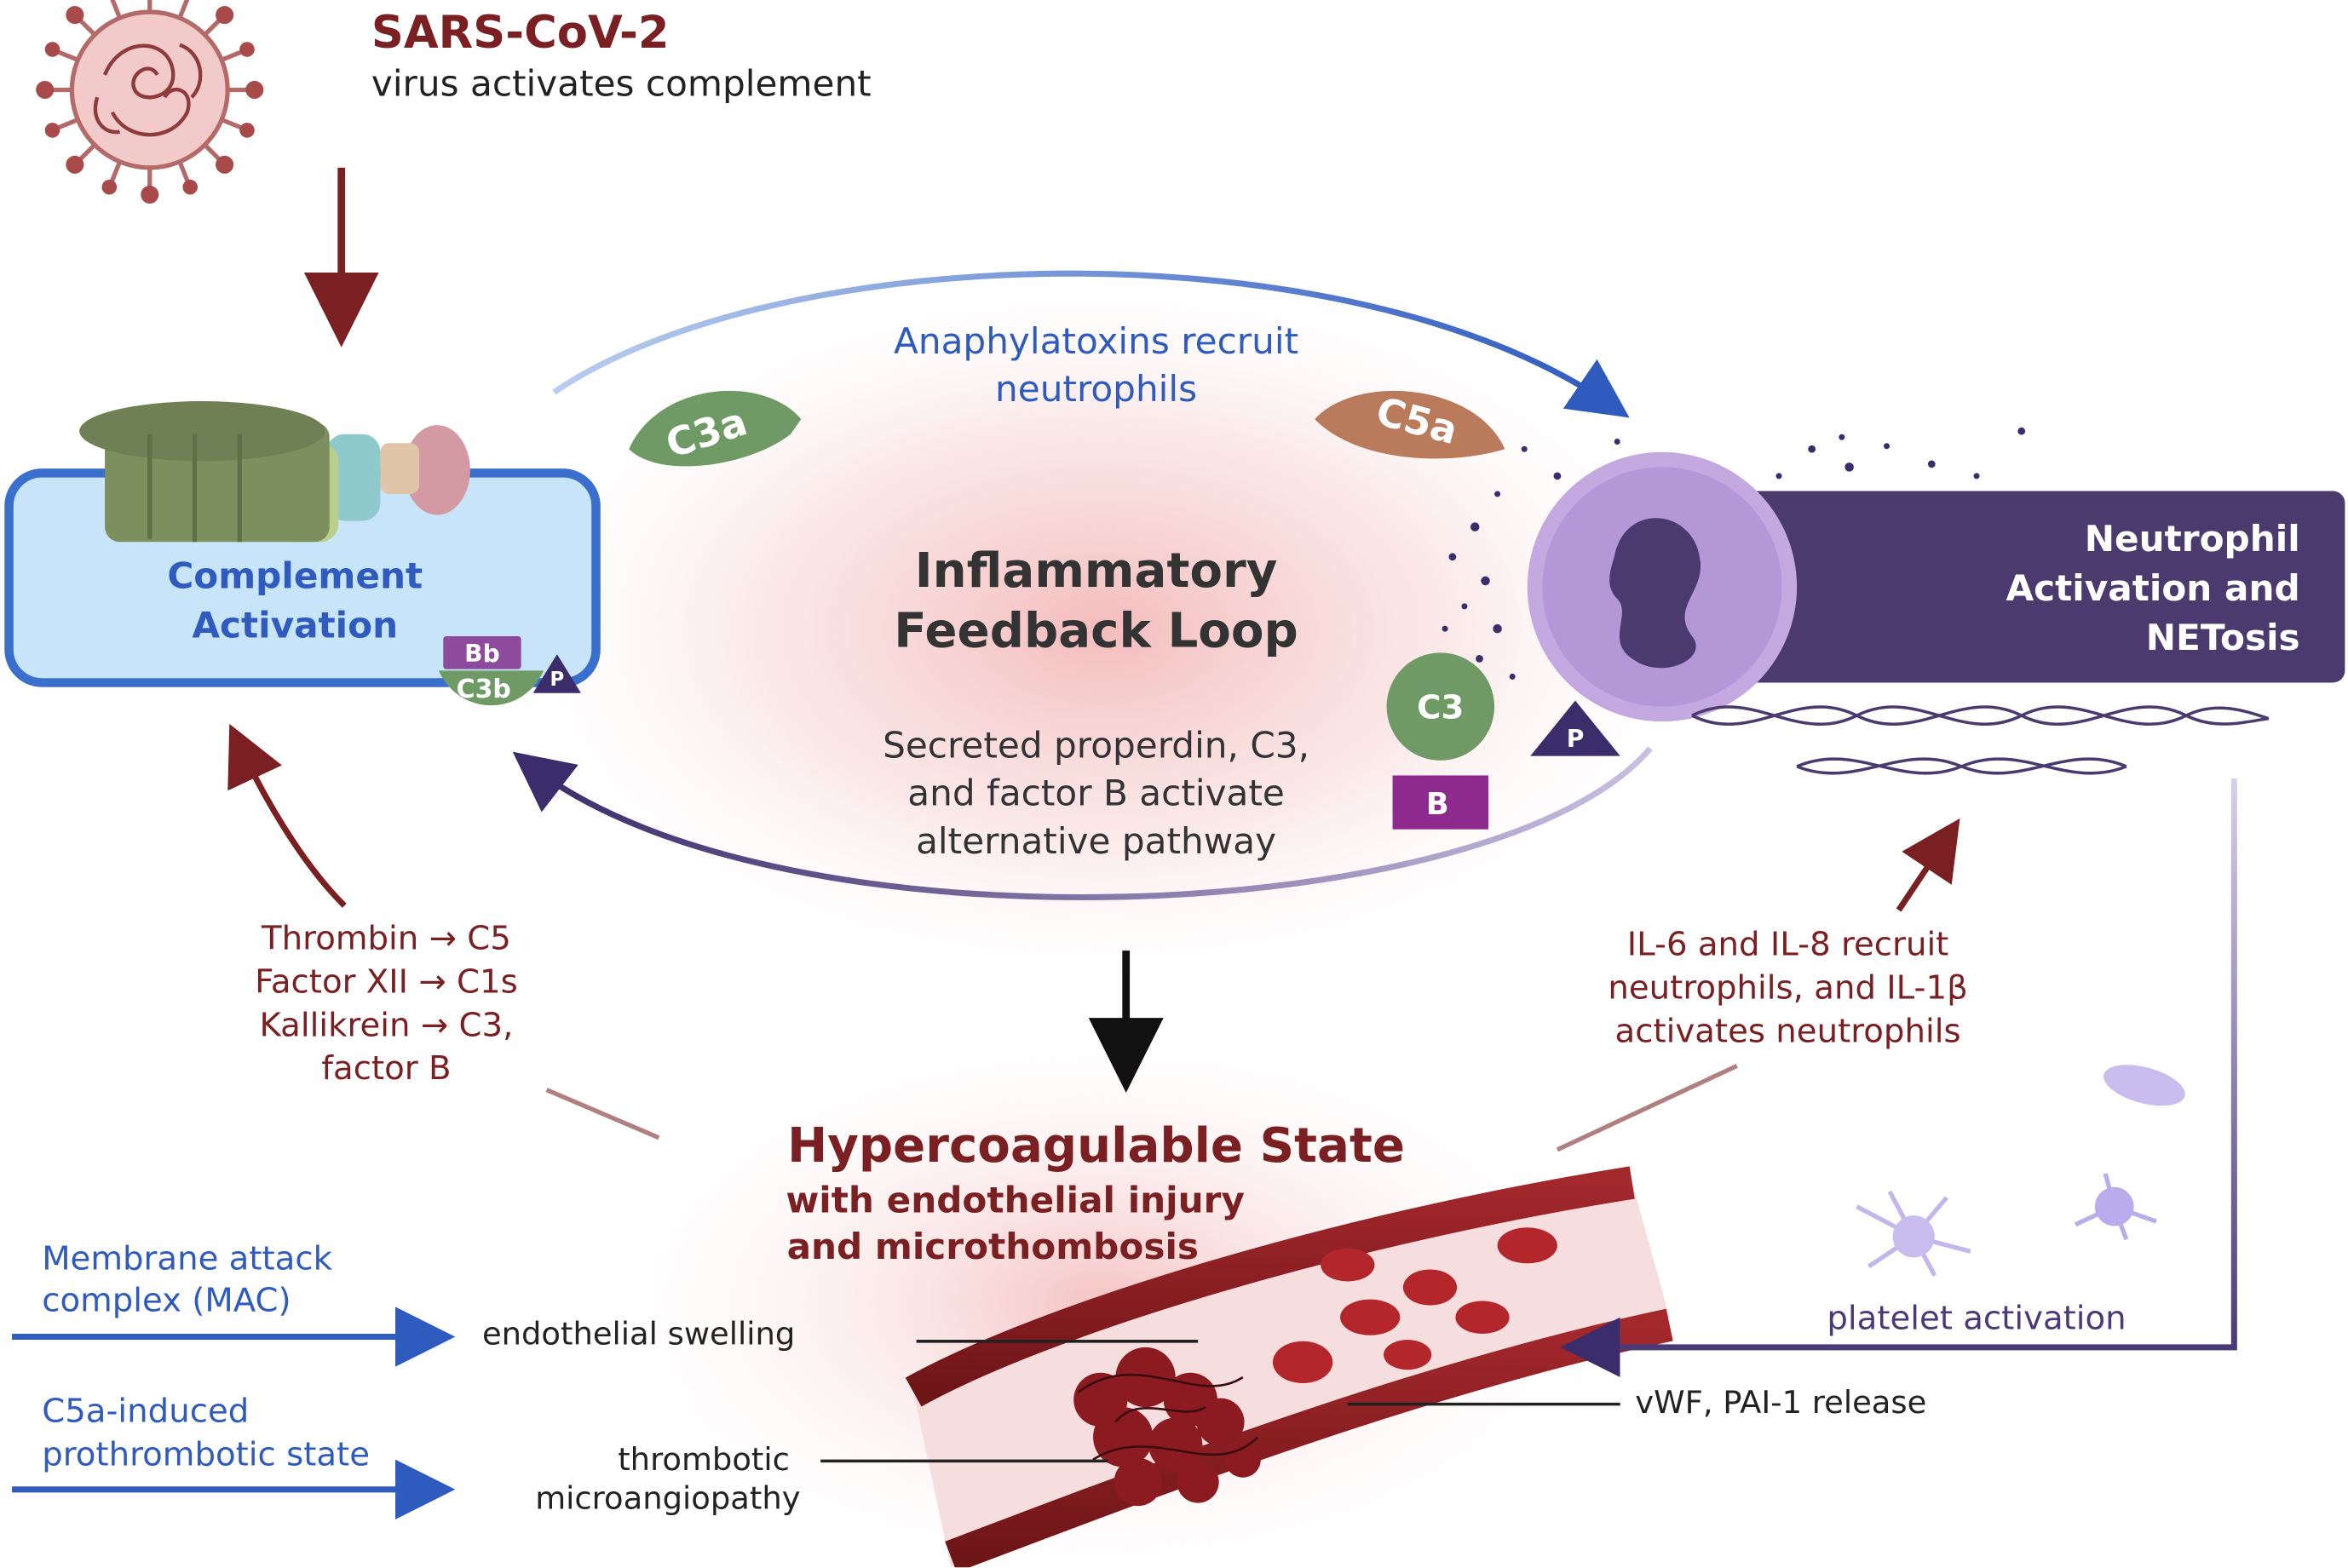 The height and width of the screenshot is (1568, 2348). I want to click on loop-title-line1: Inflammatory, so click(1096, 571).